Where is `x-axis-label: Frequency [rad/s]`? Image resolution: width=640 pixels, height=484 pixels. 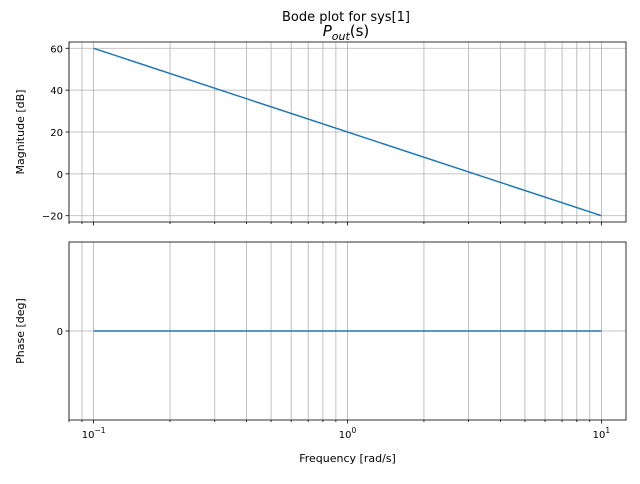
x-axis-label: Frequency [rad/s] is located at coordinates (347, 458).